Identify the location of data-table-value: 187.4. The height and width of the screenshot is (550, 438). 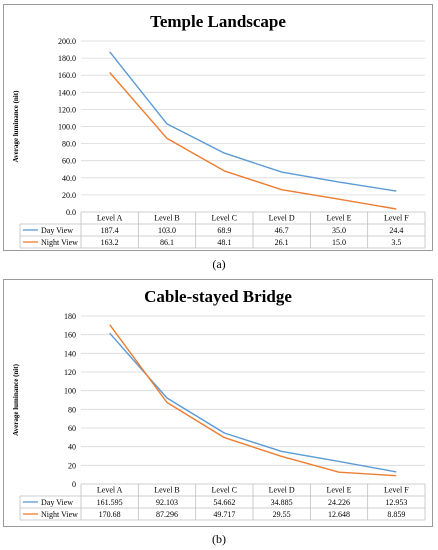
(110, 230).